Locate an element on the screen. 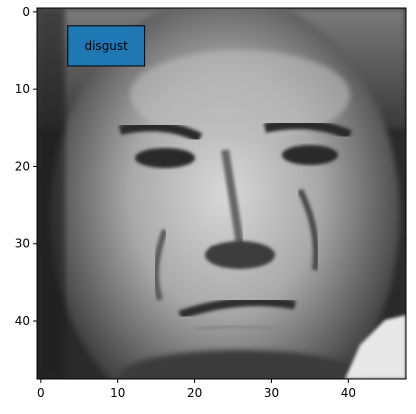  x-tick-label: 0 is located at coordinates (41, 393).